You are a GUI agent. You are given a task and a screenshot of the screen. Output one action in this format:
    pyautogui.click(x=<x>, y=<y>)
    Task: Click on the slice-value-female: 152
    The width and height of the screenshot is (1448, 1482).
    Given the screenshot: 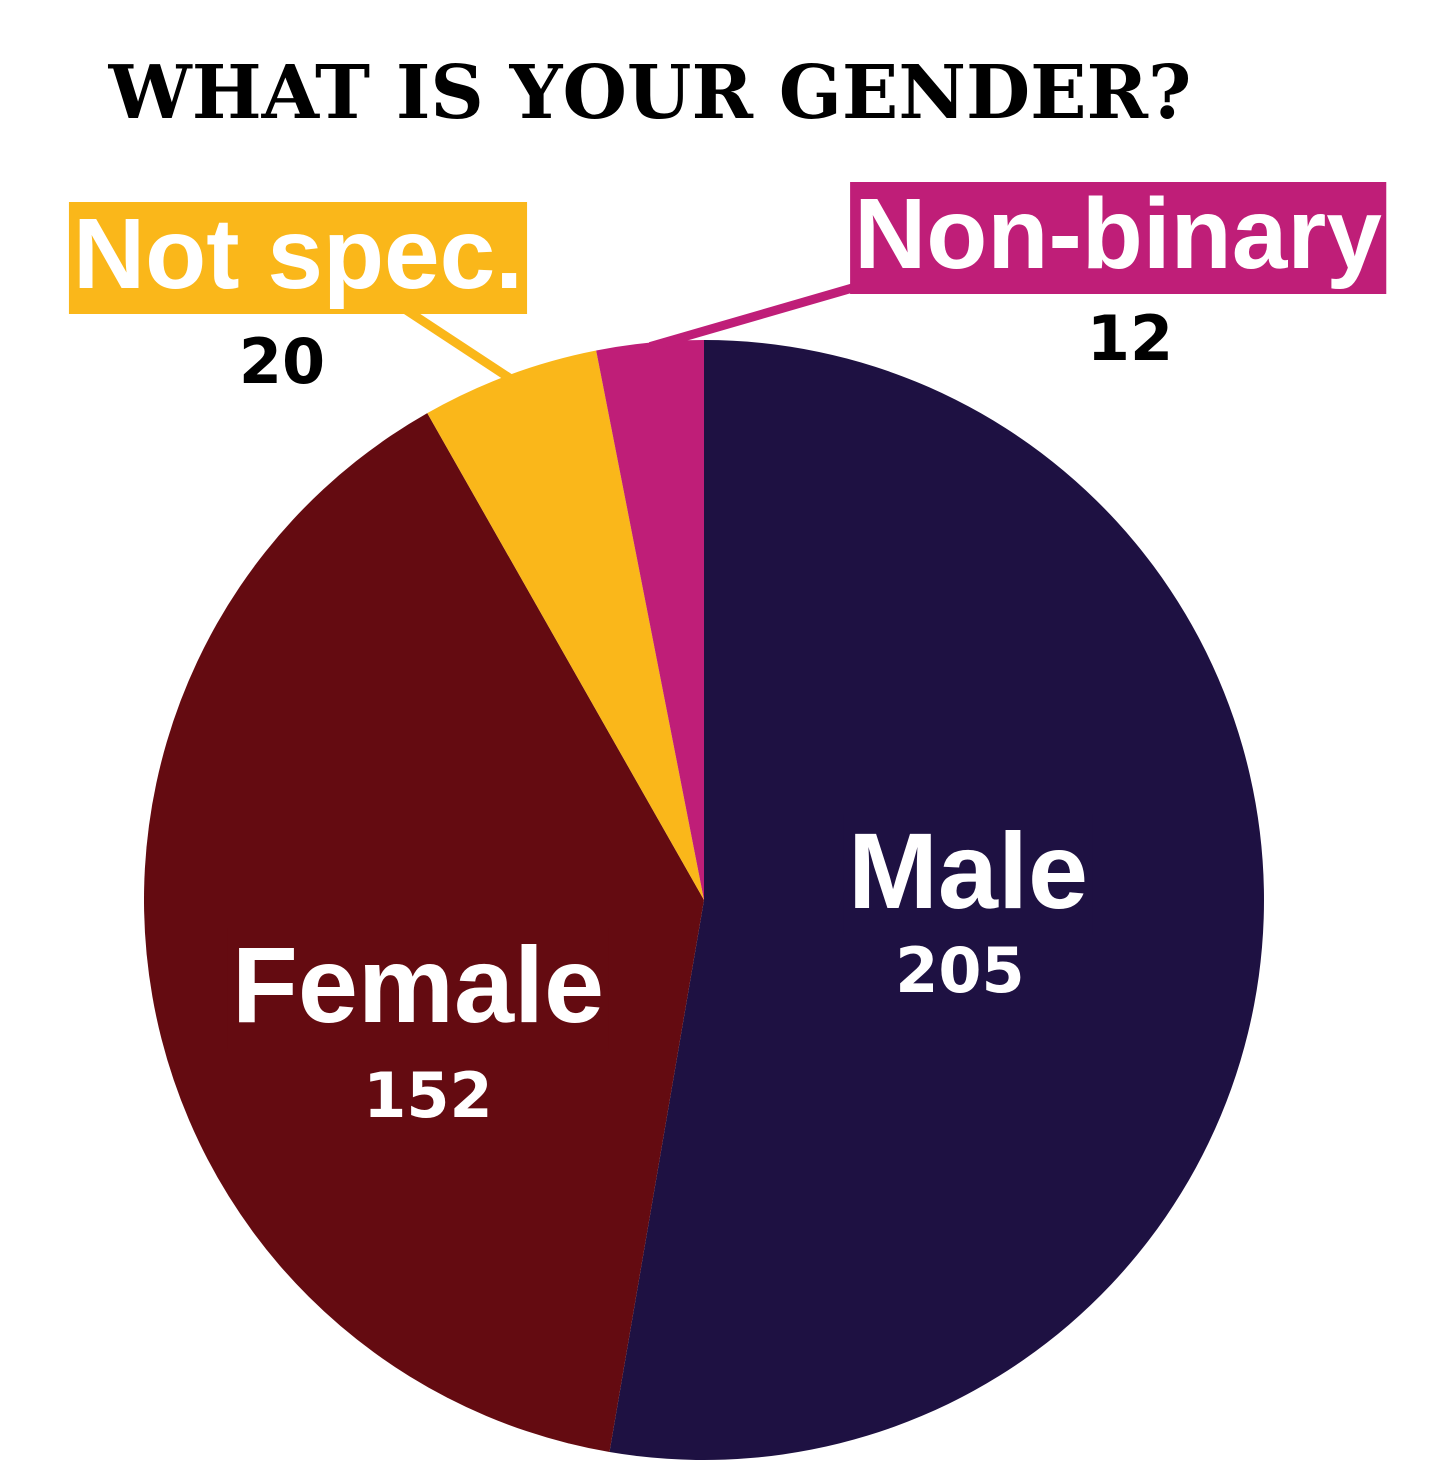 What is the action you would take?
    pyautogui.click(x=427, y=1095)
    